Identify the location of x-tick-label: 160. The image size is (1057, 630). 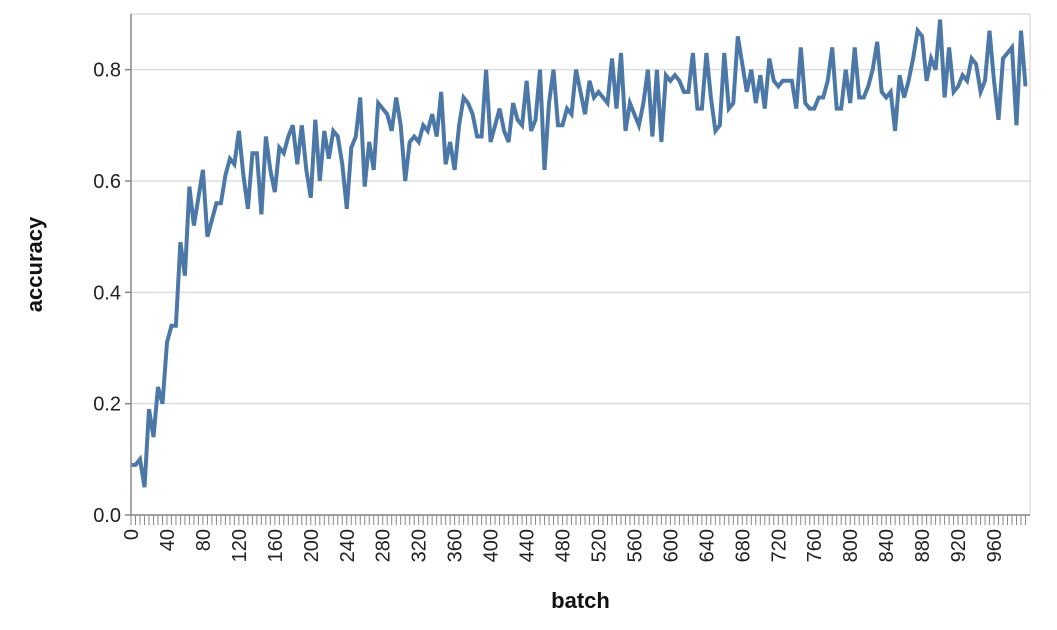
(276, 545).